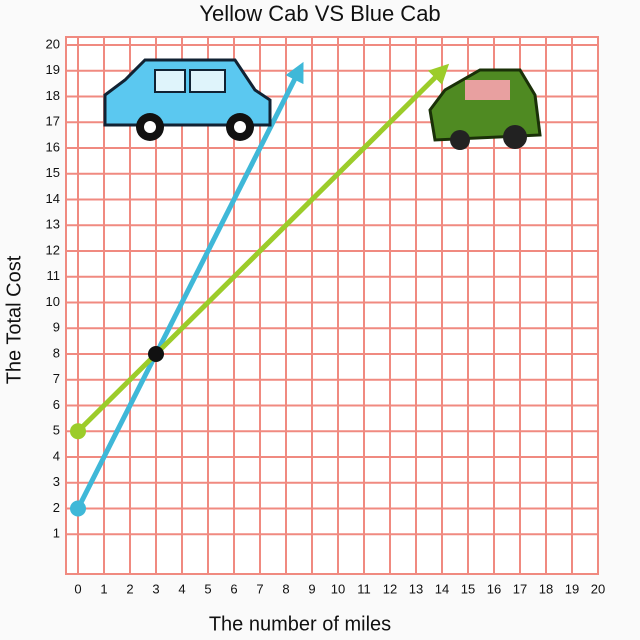  What do you see at coordinates (285, 588) in the screenshot?
I see `x-tick-label: 8` at bounding box center [285, 588].